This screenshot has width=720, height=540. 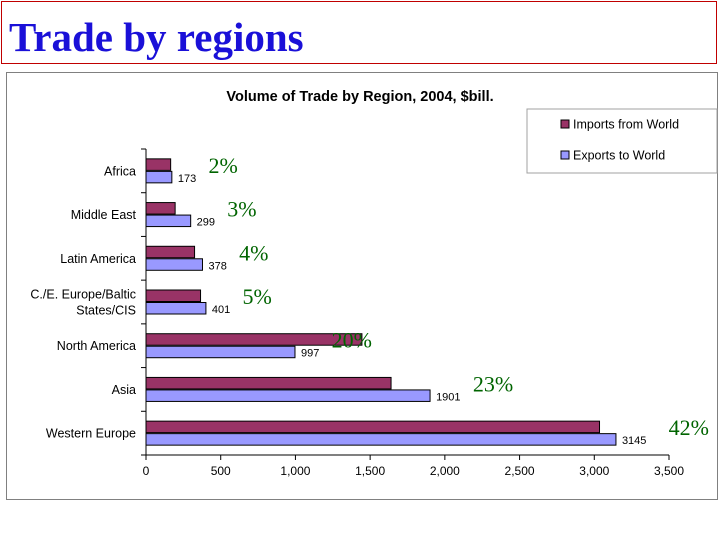 I want to click on category-label: Middle East, so click(x=104, y=215).